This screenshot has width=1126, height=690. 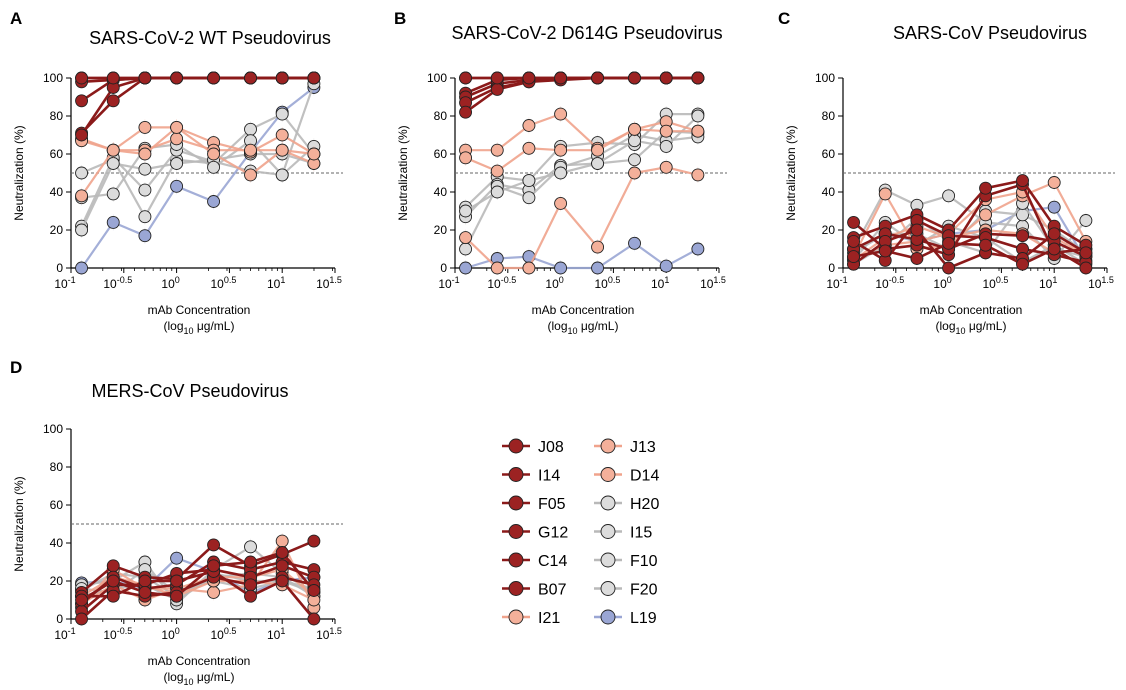 I want to click on y-tick-label: 20, so click(x=441, y=230).